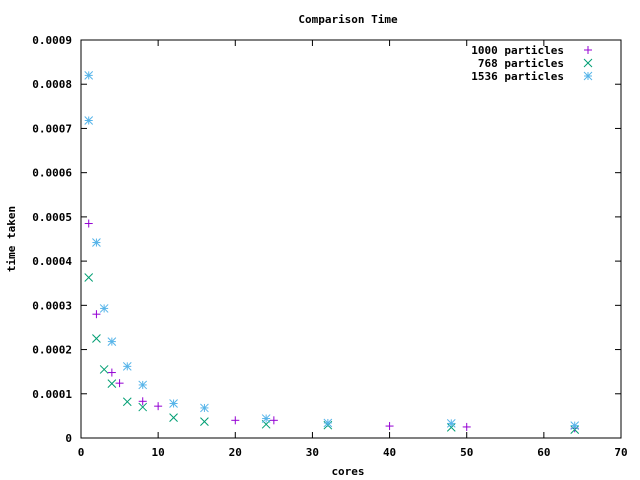  Describe the element at coordinates (52, 128) in the screenshot. I see `y-tick-label: 0.0007` at that location.